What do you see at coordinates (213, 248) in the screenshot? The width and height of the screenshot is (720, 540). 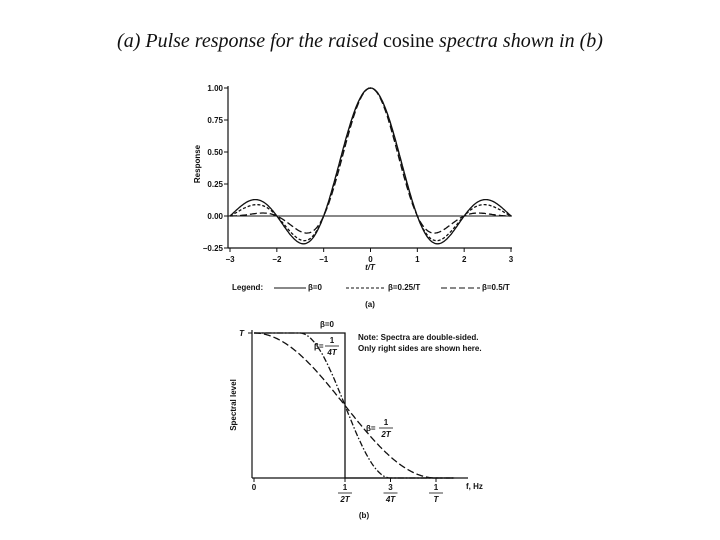 I see `y-tick-label: −0.25` at bounding box center [213, 248].